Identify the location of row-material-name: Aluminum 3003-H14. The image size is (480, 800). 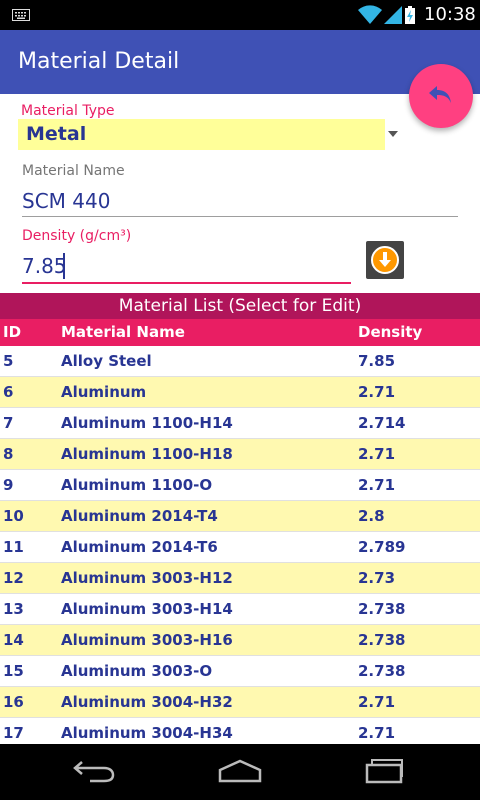
(147, 609).